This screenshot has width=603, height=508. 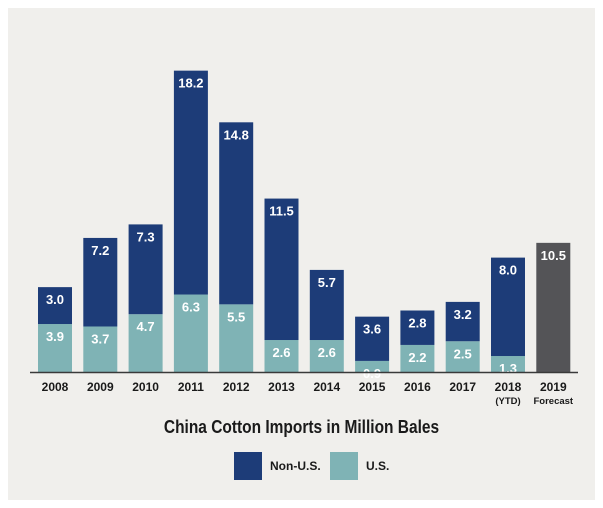 I want to click on bar-us-2018, so click(x=508, y=364).